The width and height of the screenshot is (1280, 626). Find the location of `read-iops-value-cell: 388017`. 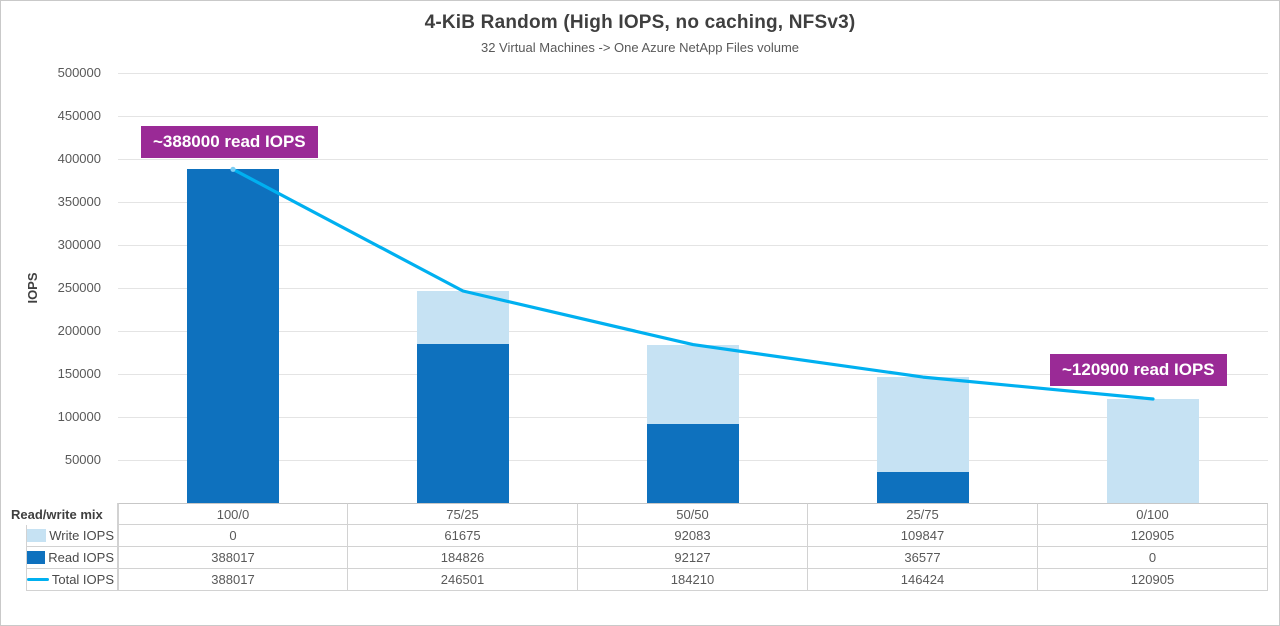

read-iops-value-cell: 388017 is located at coordinates (233, 558).